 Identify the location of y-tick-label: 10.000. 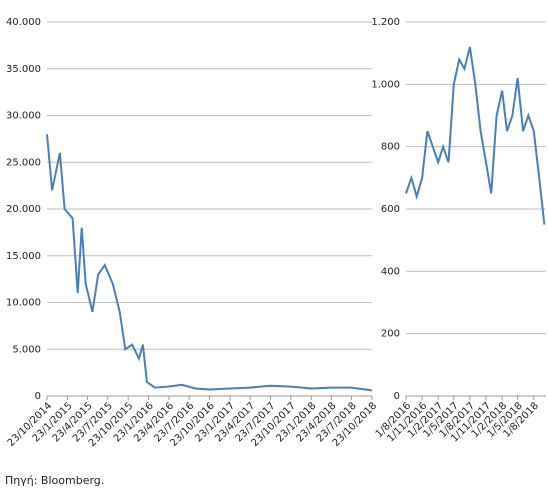
(23, 303).